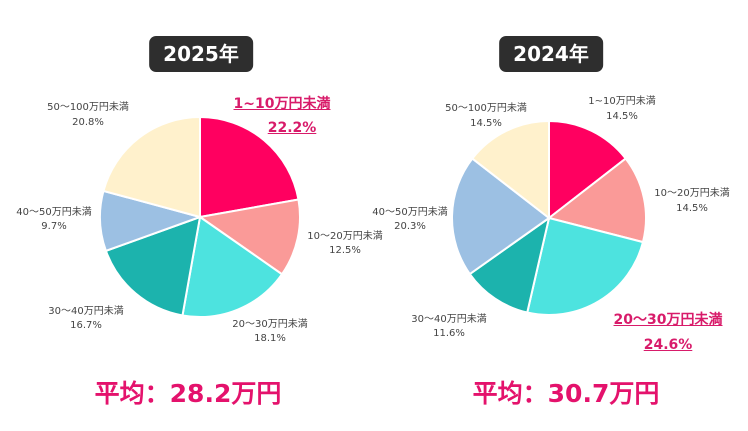  What do you see at coordinates (201, 54) in the screenshot?
I see `title-badge-2025: 2025年` at bounding box center [201, 54].